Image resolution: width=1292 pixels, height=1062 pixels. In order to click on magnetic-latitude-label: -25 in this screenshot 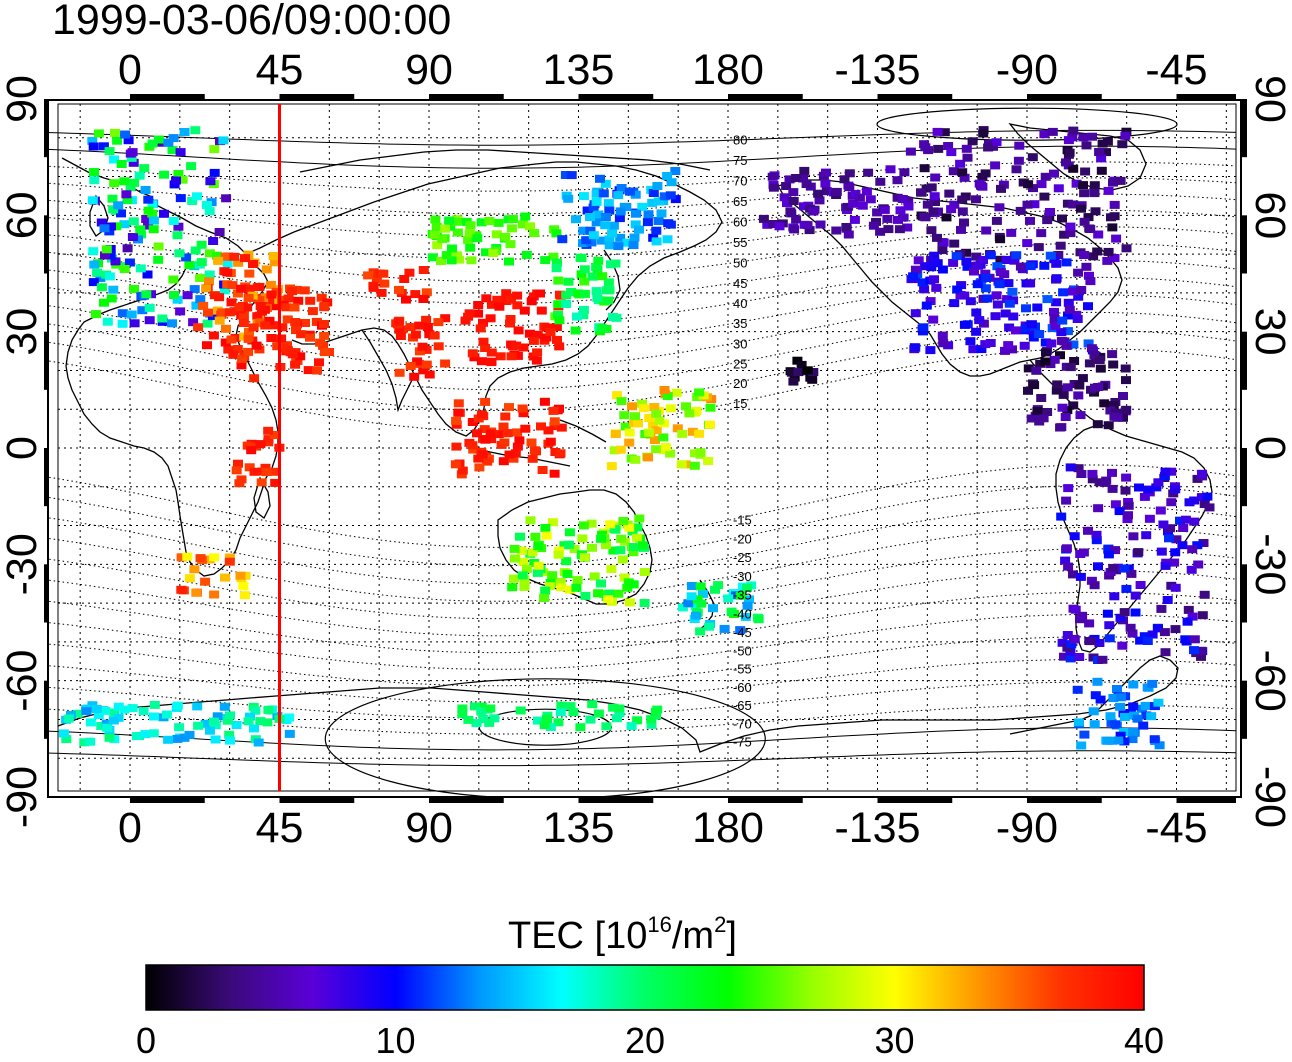, I will do `click(742, 557)`.